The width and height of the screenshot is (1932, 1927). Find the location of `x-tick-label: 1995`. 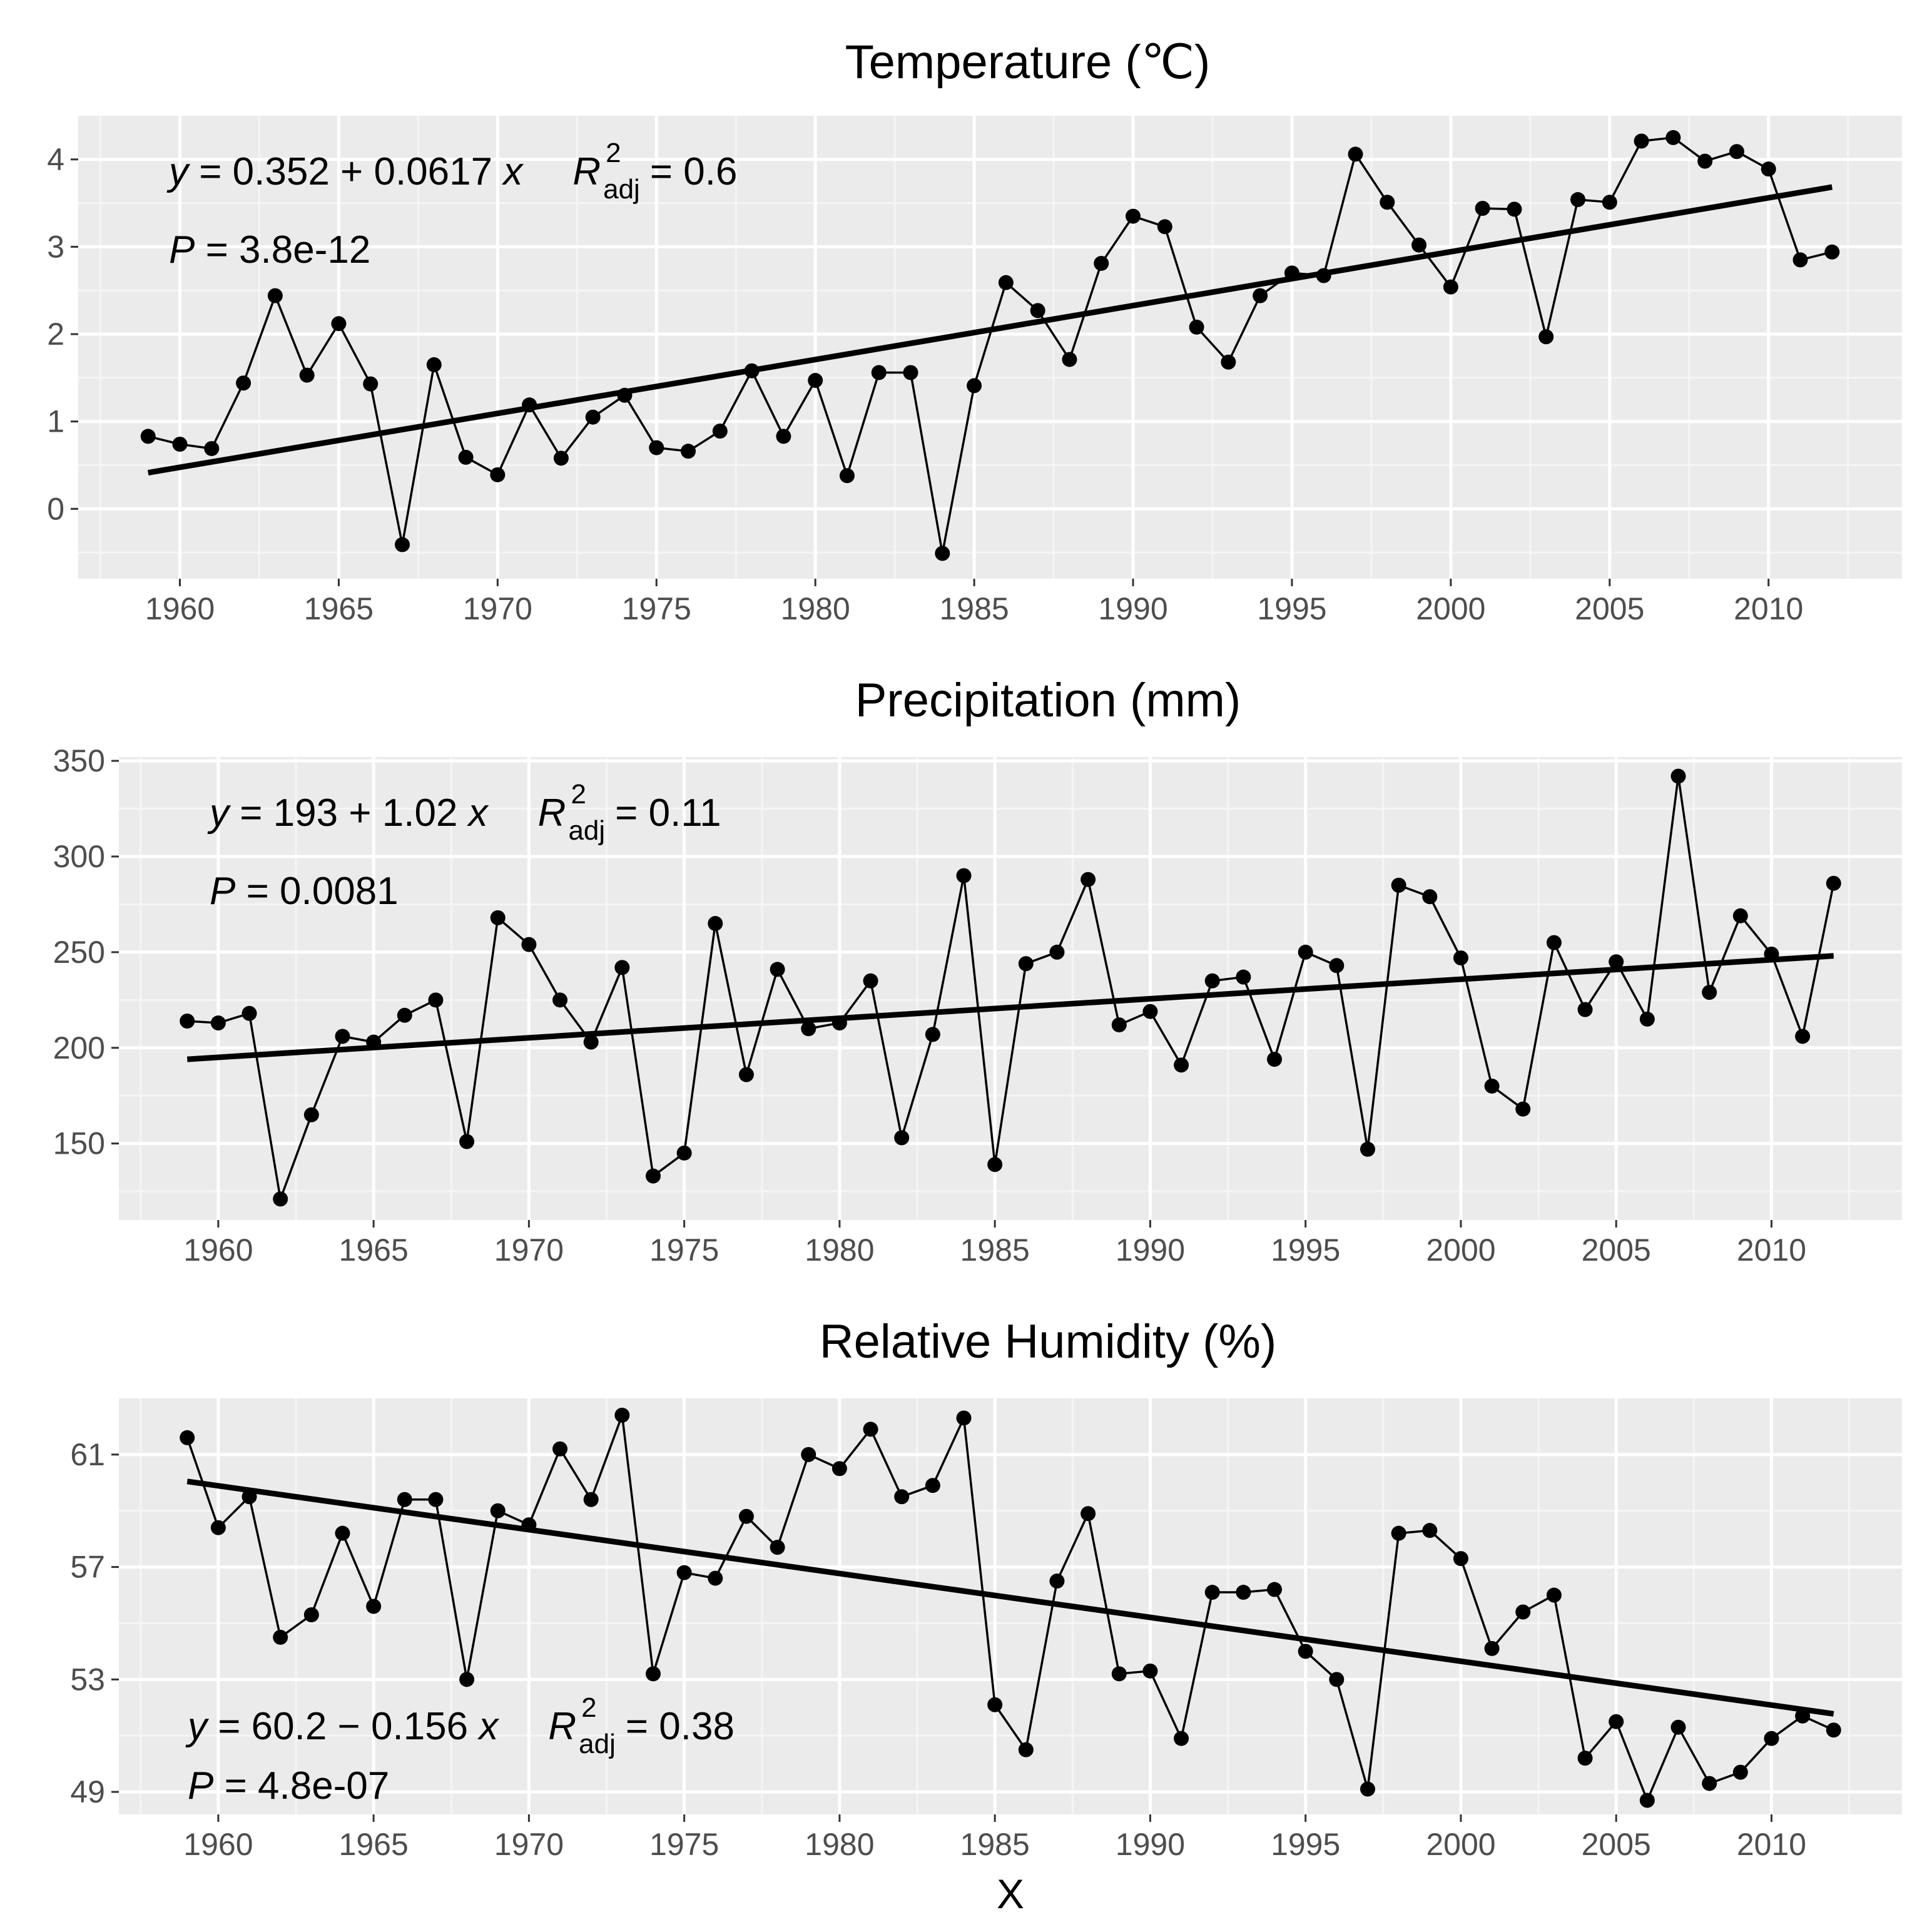

x-tick-label: 1995 is located at coordinates (1306, 1845).